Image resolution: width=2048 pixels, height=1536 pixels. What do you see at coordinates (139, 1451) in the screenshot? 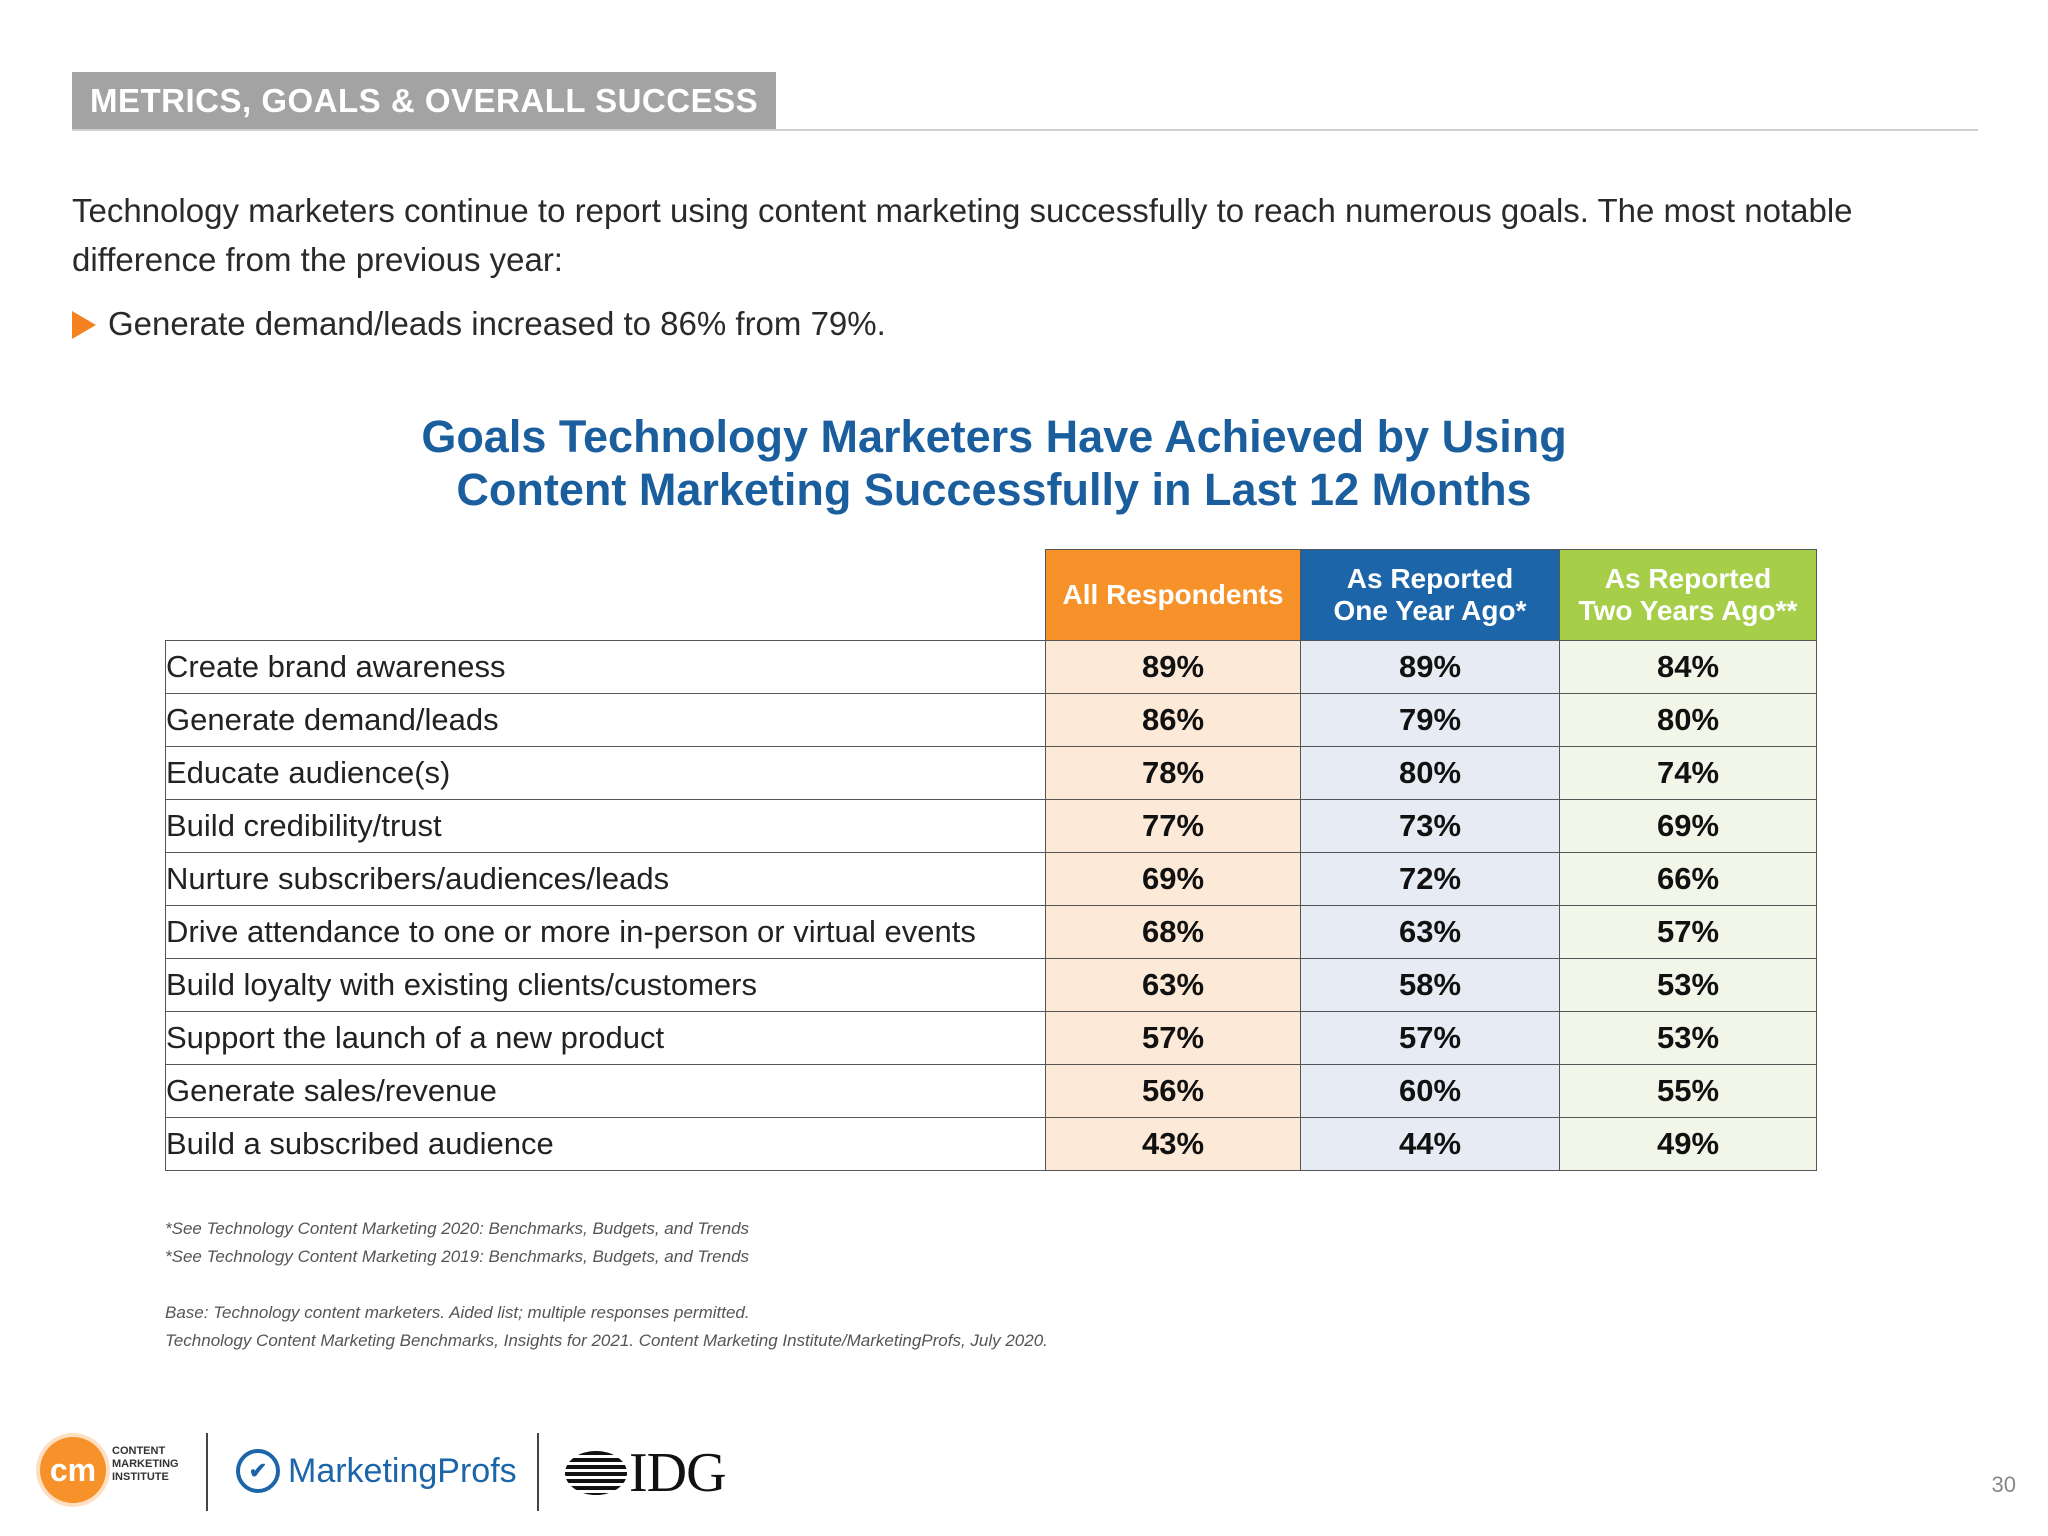
I see `cmi-logo-line-1: CONTENT` at bounding box center [139, 1451].